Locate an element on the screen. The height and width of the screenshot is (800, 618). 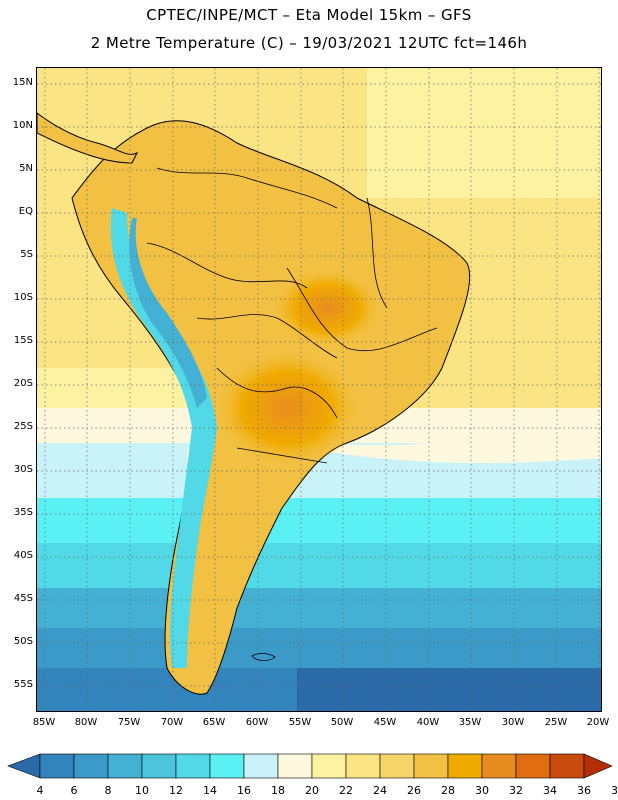
color-scale-bar is located at coordinates (310, 766).